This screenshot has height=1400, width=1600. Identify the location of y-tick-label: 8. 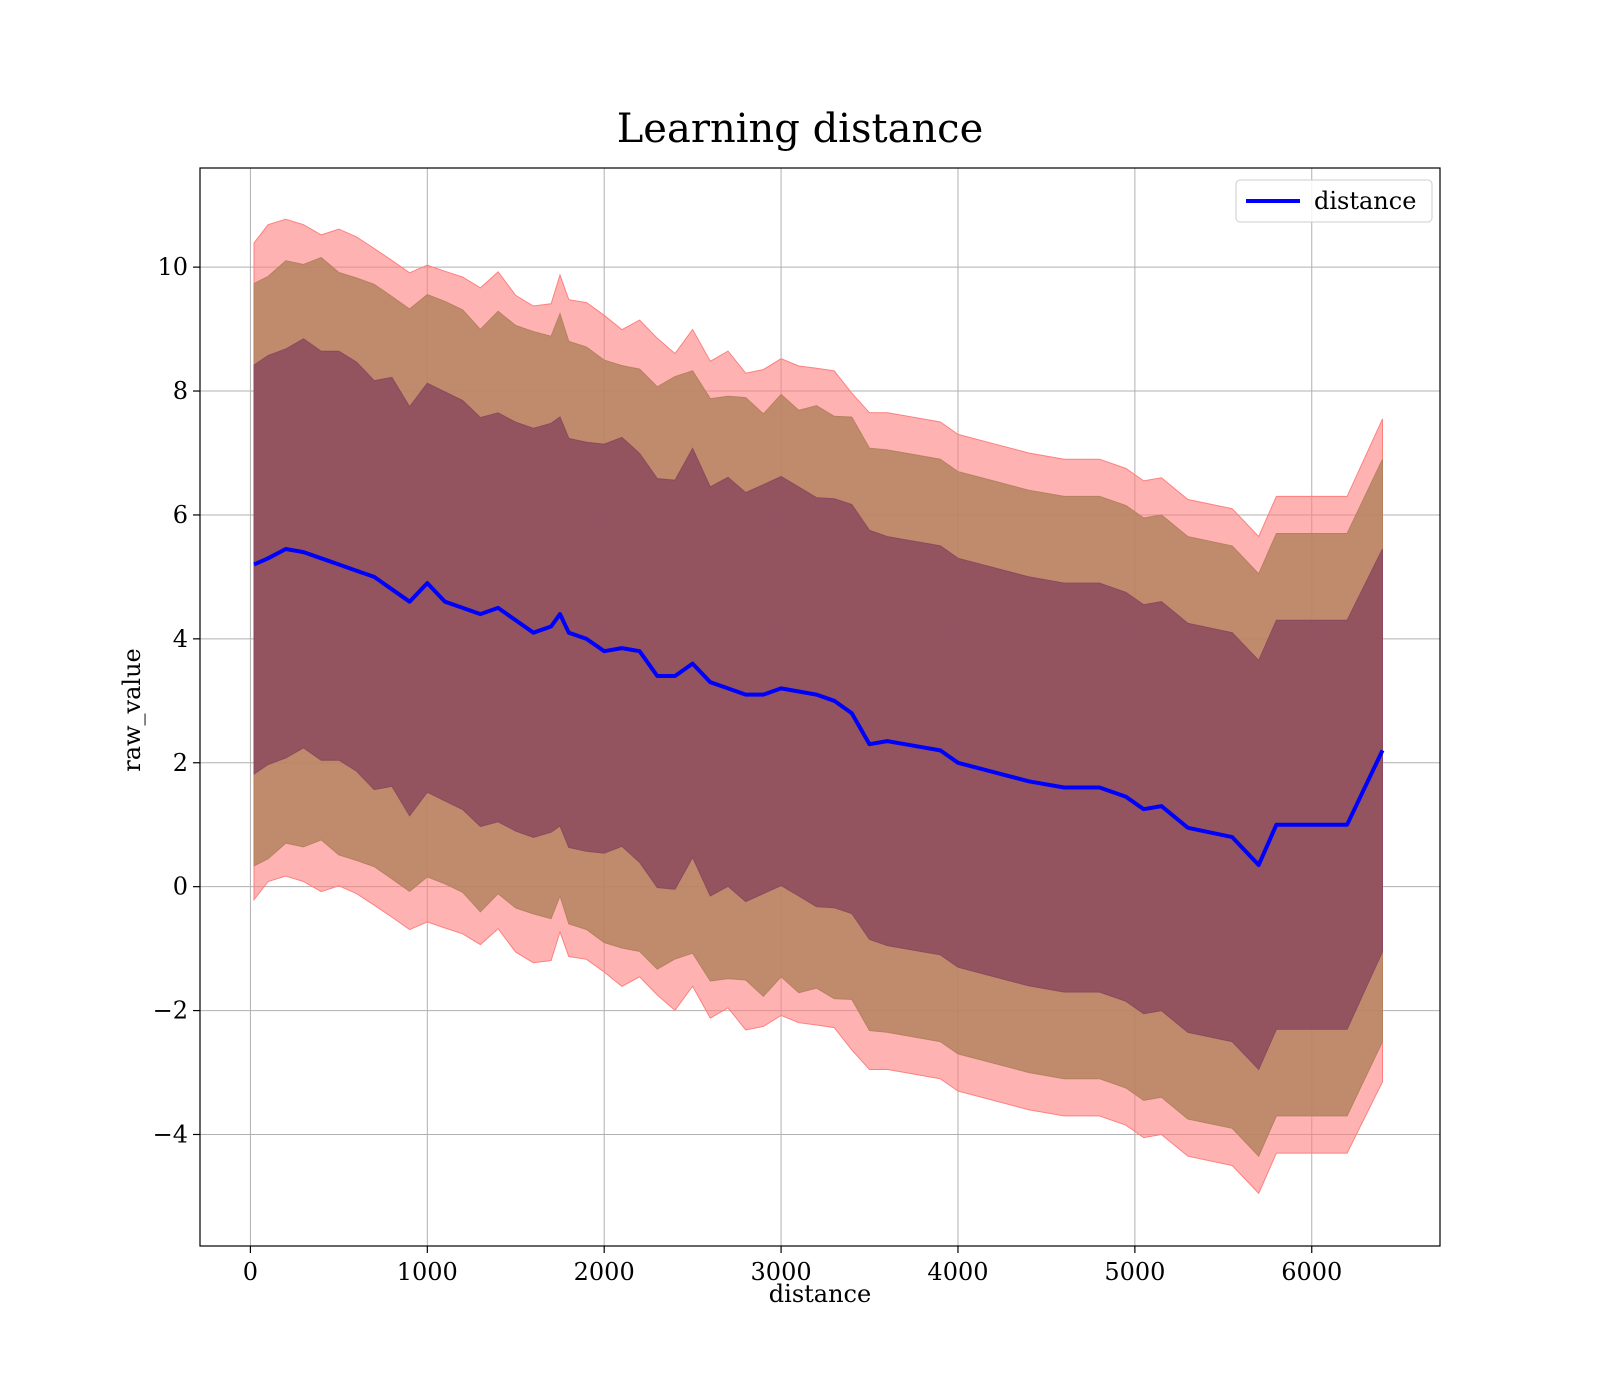
(180, 391).